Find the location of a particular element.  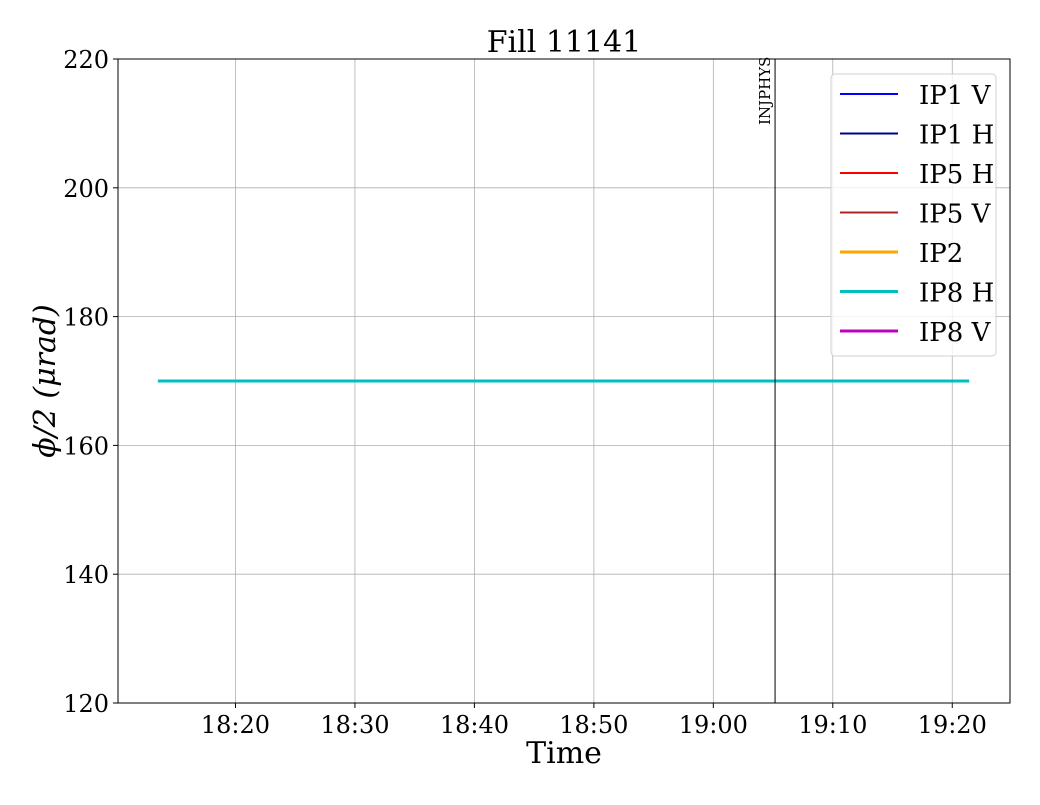

legend-label: IP8 H is located at coordinates (956, 294).